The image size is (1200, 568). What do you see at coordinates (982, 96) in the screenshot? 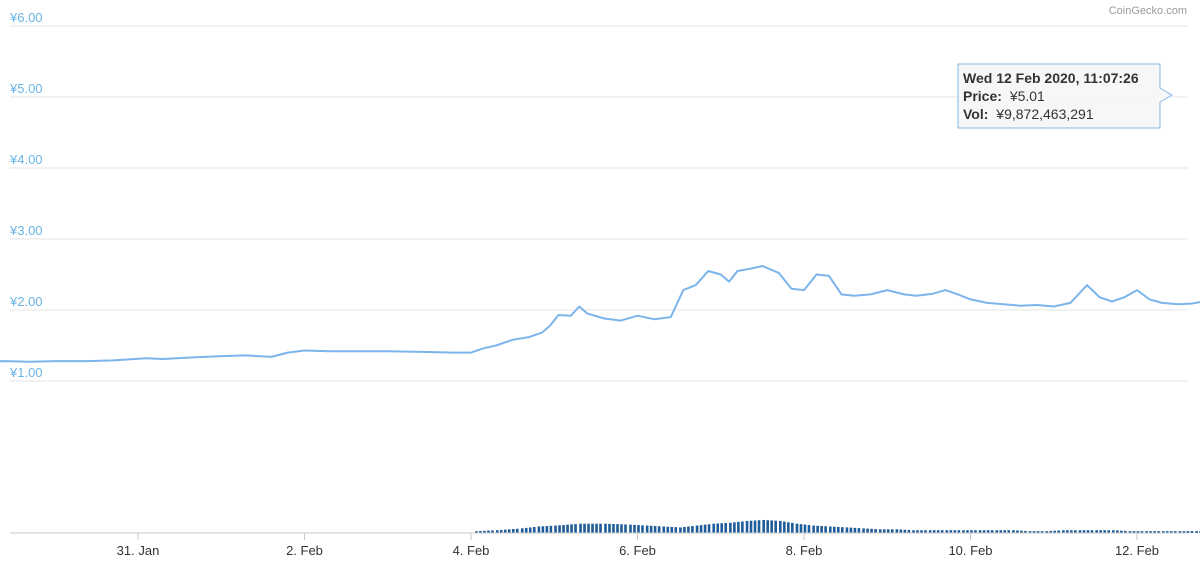
I see `tooltip-price-label: Price:` at bounding box center [982, 96].